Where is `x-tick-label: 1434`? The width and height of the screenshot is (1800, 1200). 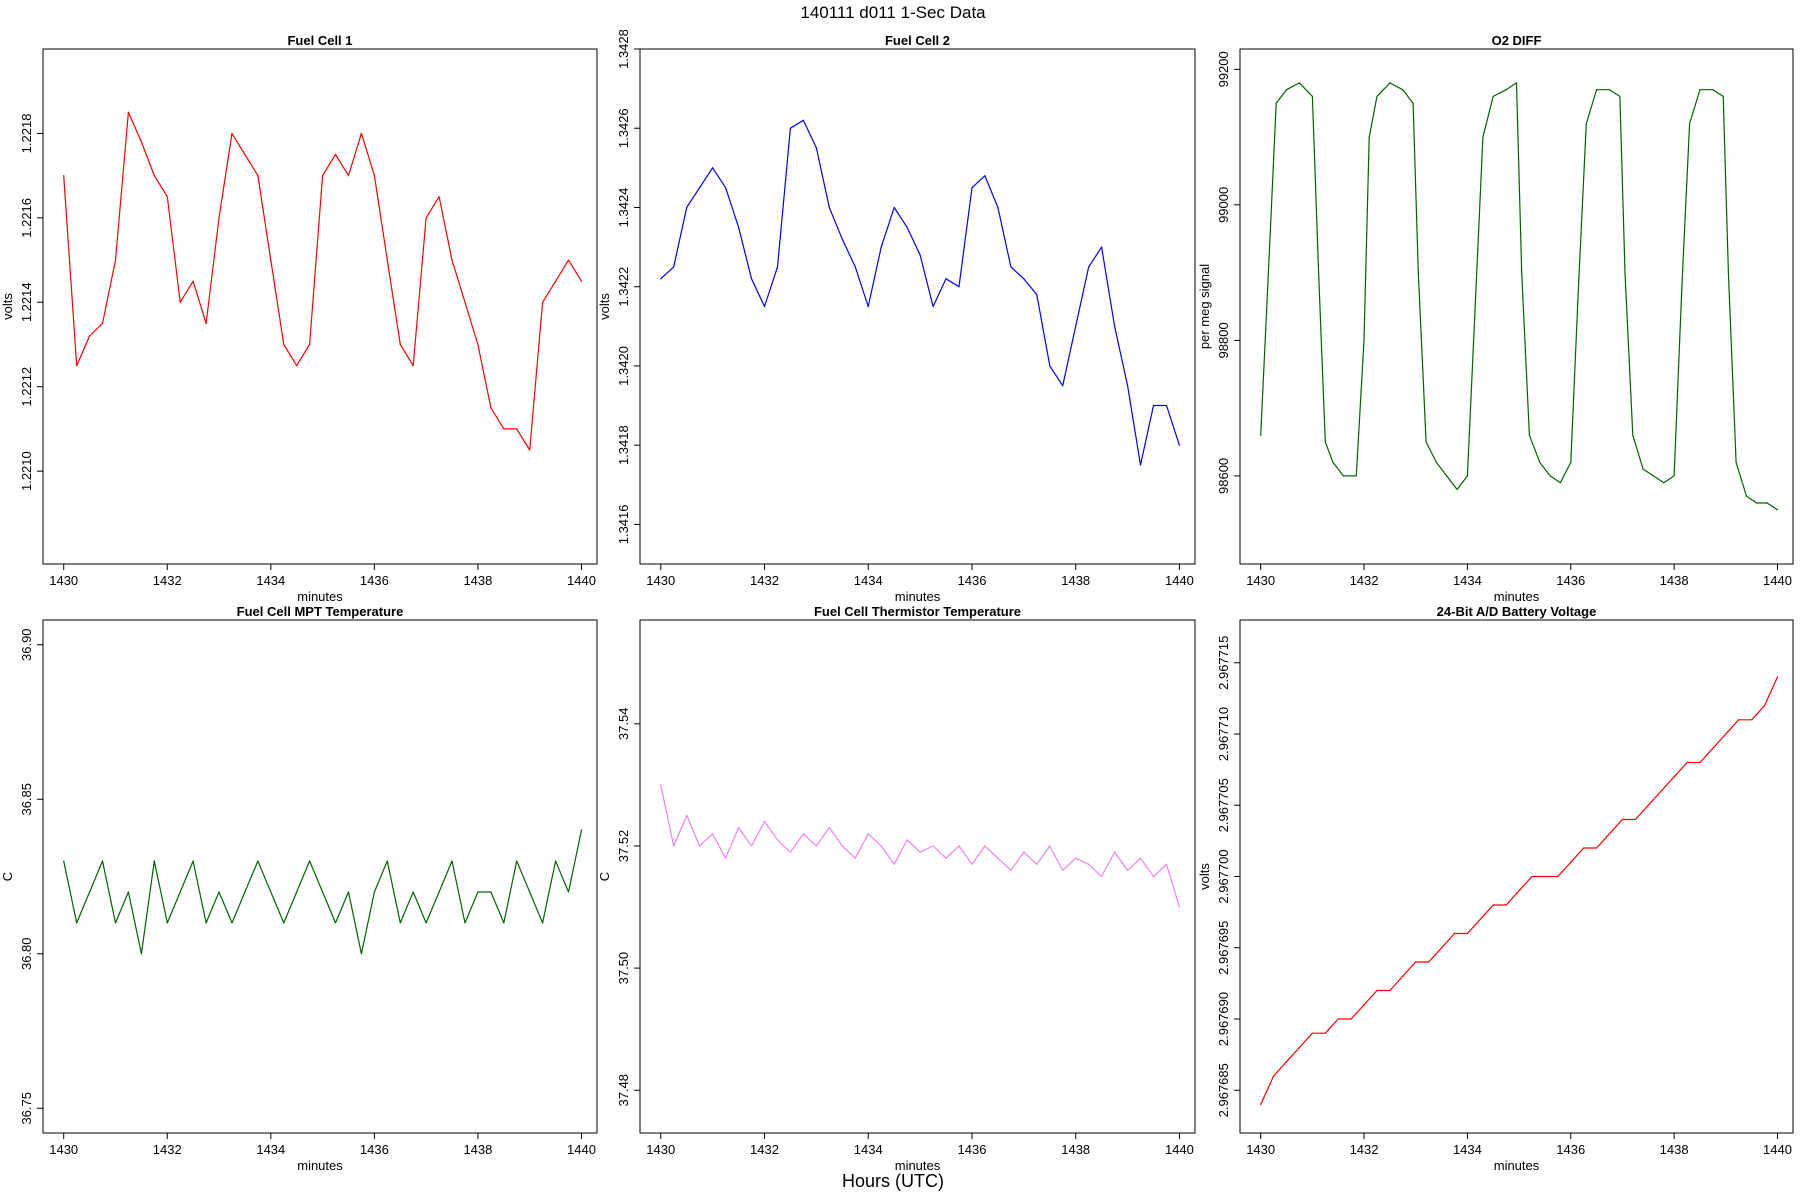 x-tick-label: 1434 is located at coordinates (270, 1149).